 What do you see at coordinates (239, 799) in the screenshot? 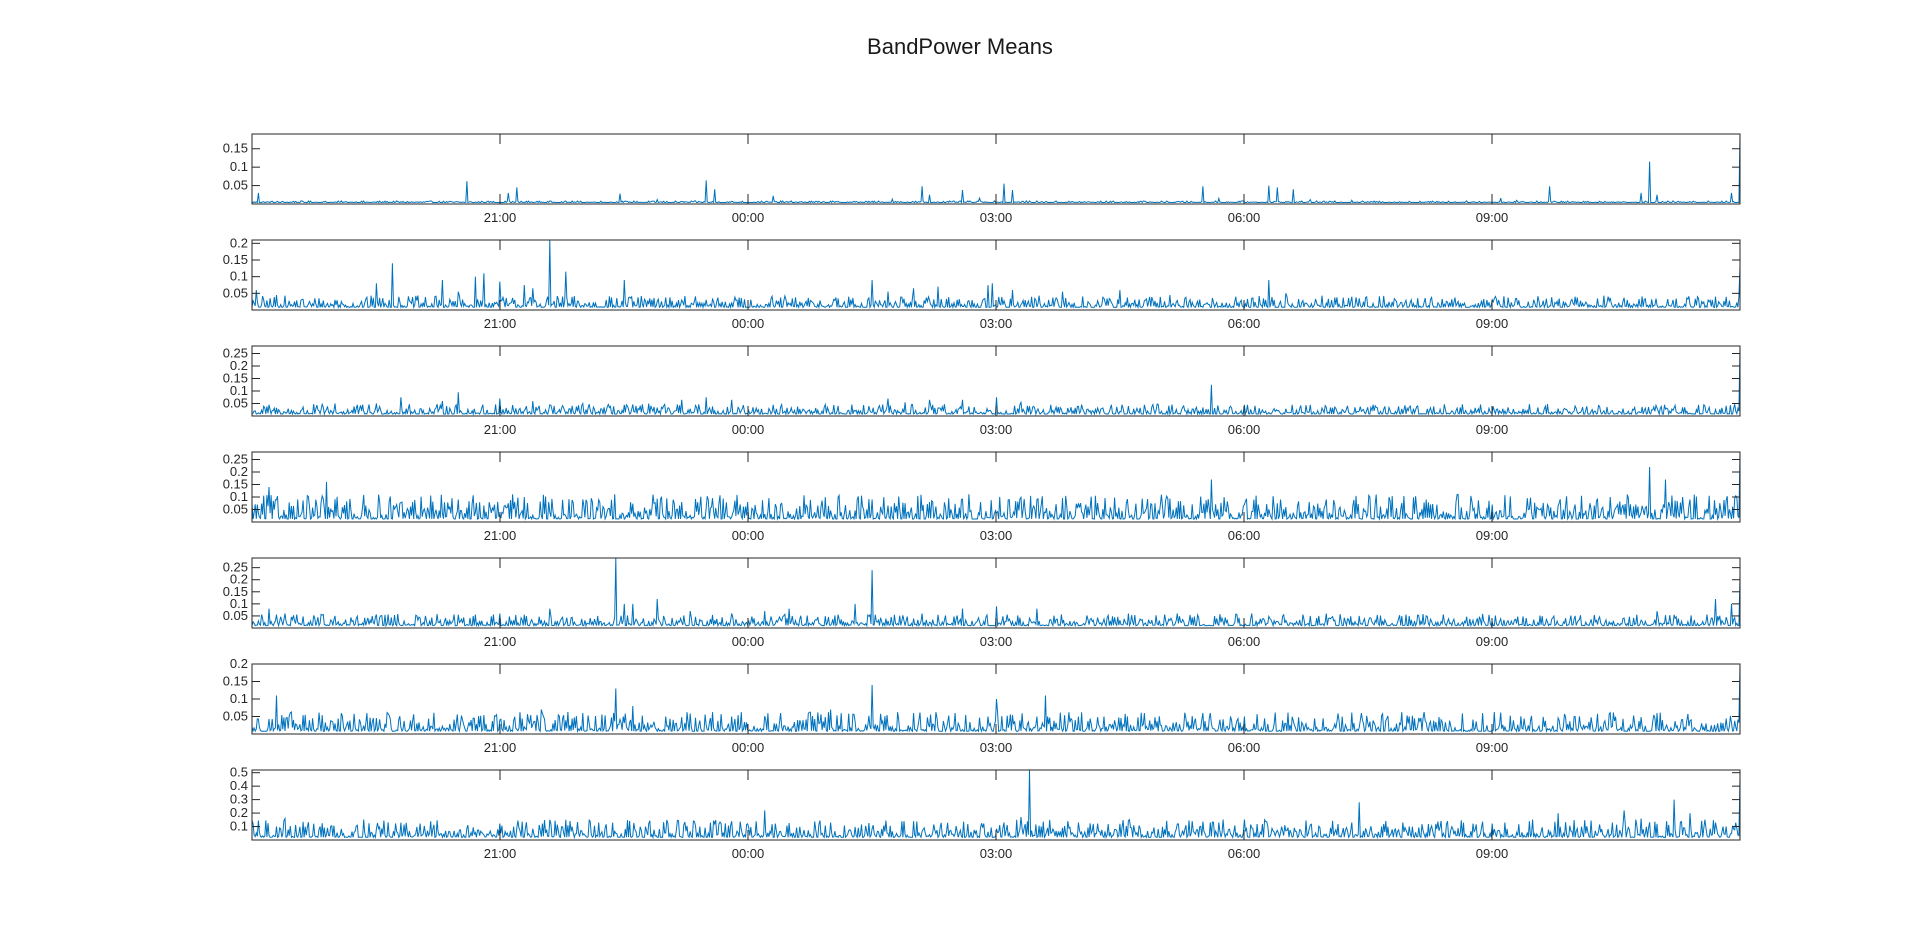
I see `y-tick-label: 0.3` at bounding box center [239, 799].